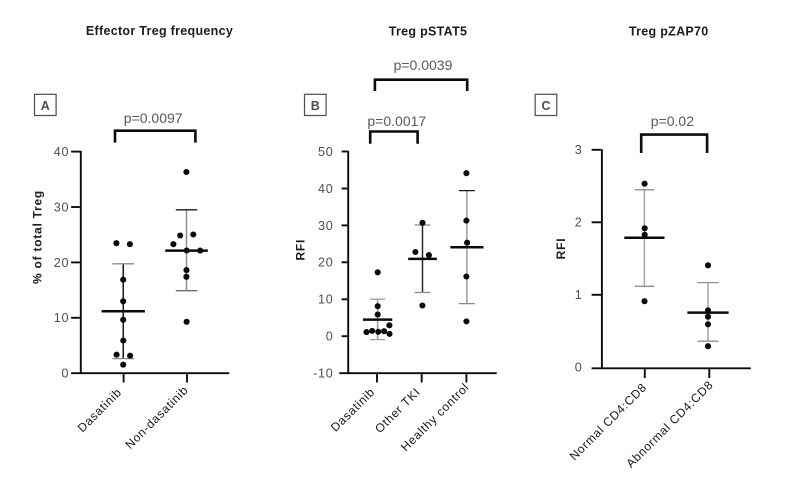 This screenshot has width=792, height=496. I want to click on svg-text: 2, so click(579, 223).